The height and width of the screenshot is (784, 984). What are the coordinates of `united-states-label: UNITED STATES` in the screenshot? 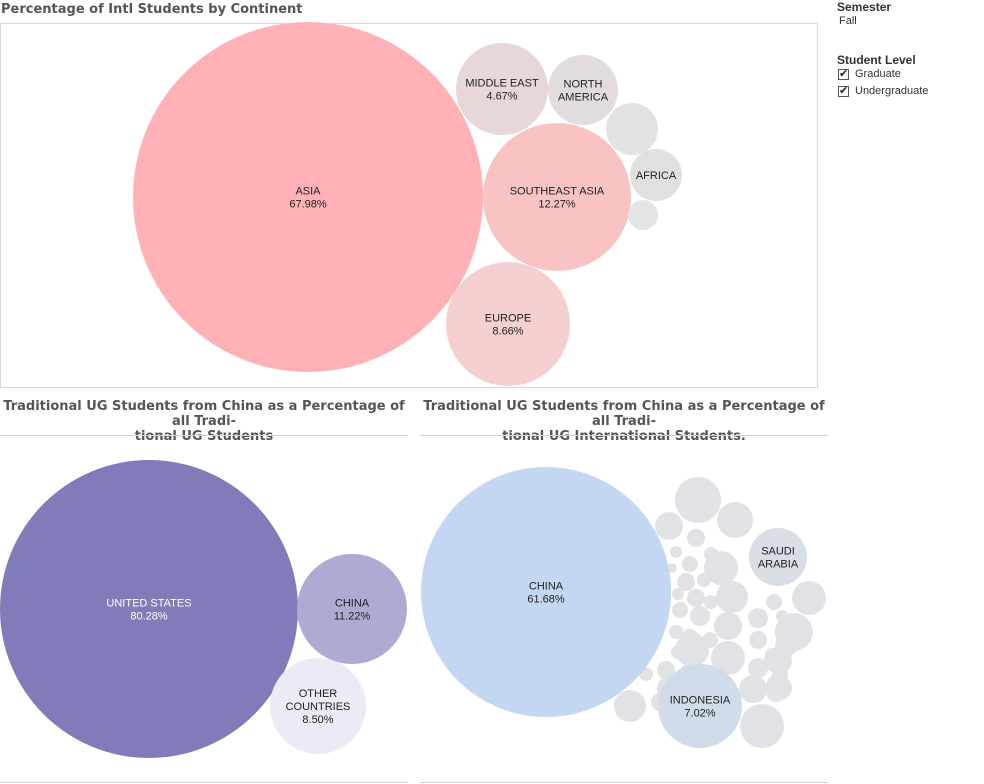 It's located at (148, 604).